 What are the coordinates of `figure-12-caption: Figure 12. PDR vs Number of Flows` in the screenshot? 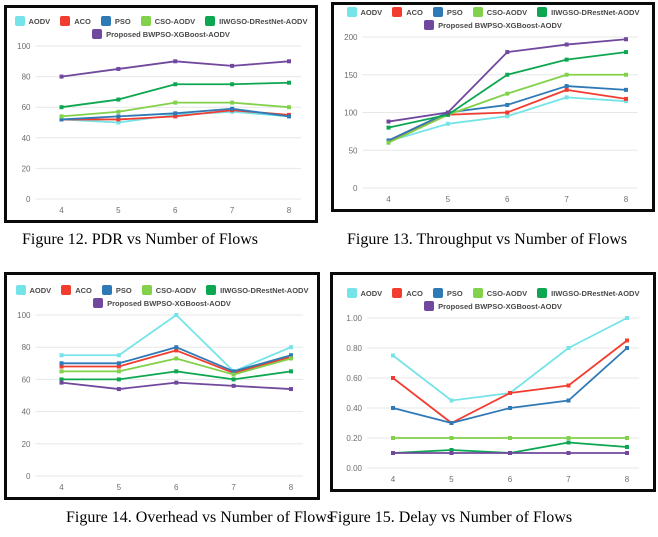 It's located at (140, 239).